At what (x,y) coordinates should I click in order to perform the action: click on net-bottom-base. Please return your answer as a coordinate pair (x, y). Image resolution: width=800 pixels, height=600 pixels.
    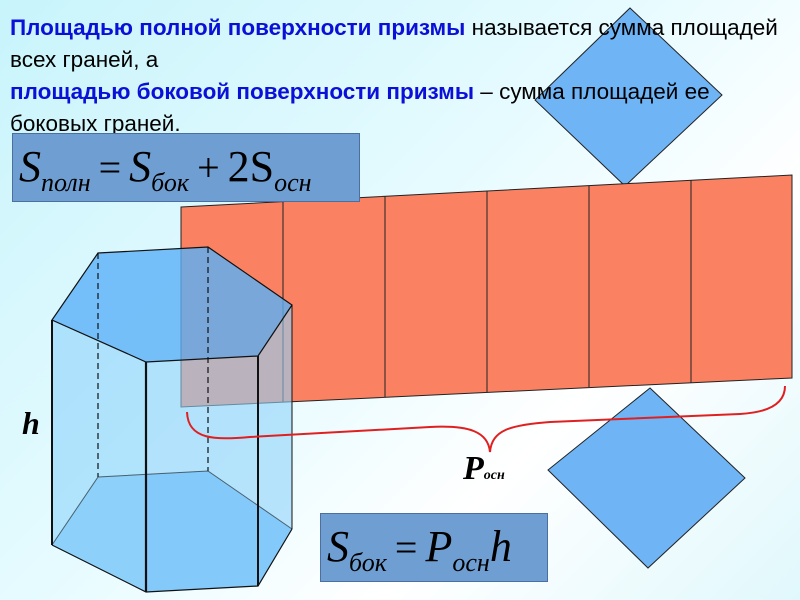
    Looking at the image, I should click on (646, 478).